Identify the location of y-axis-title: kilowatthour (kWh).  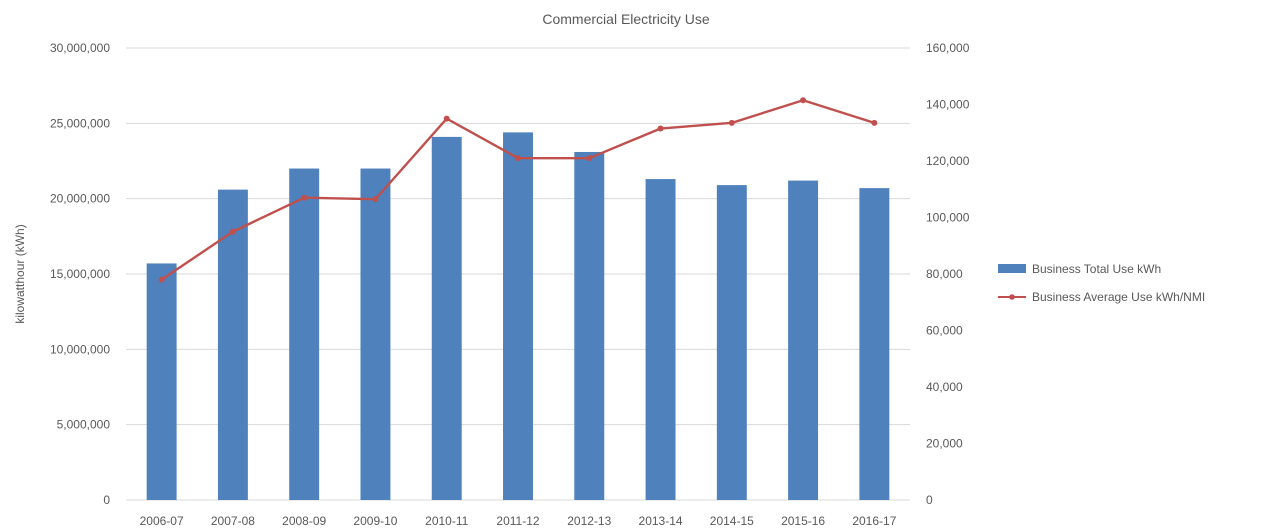
(20, 273).